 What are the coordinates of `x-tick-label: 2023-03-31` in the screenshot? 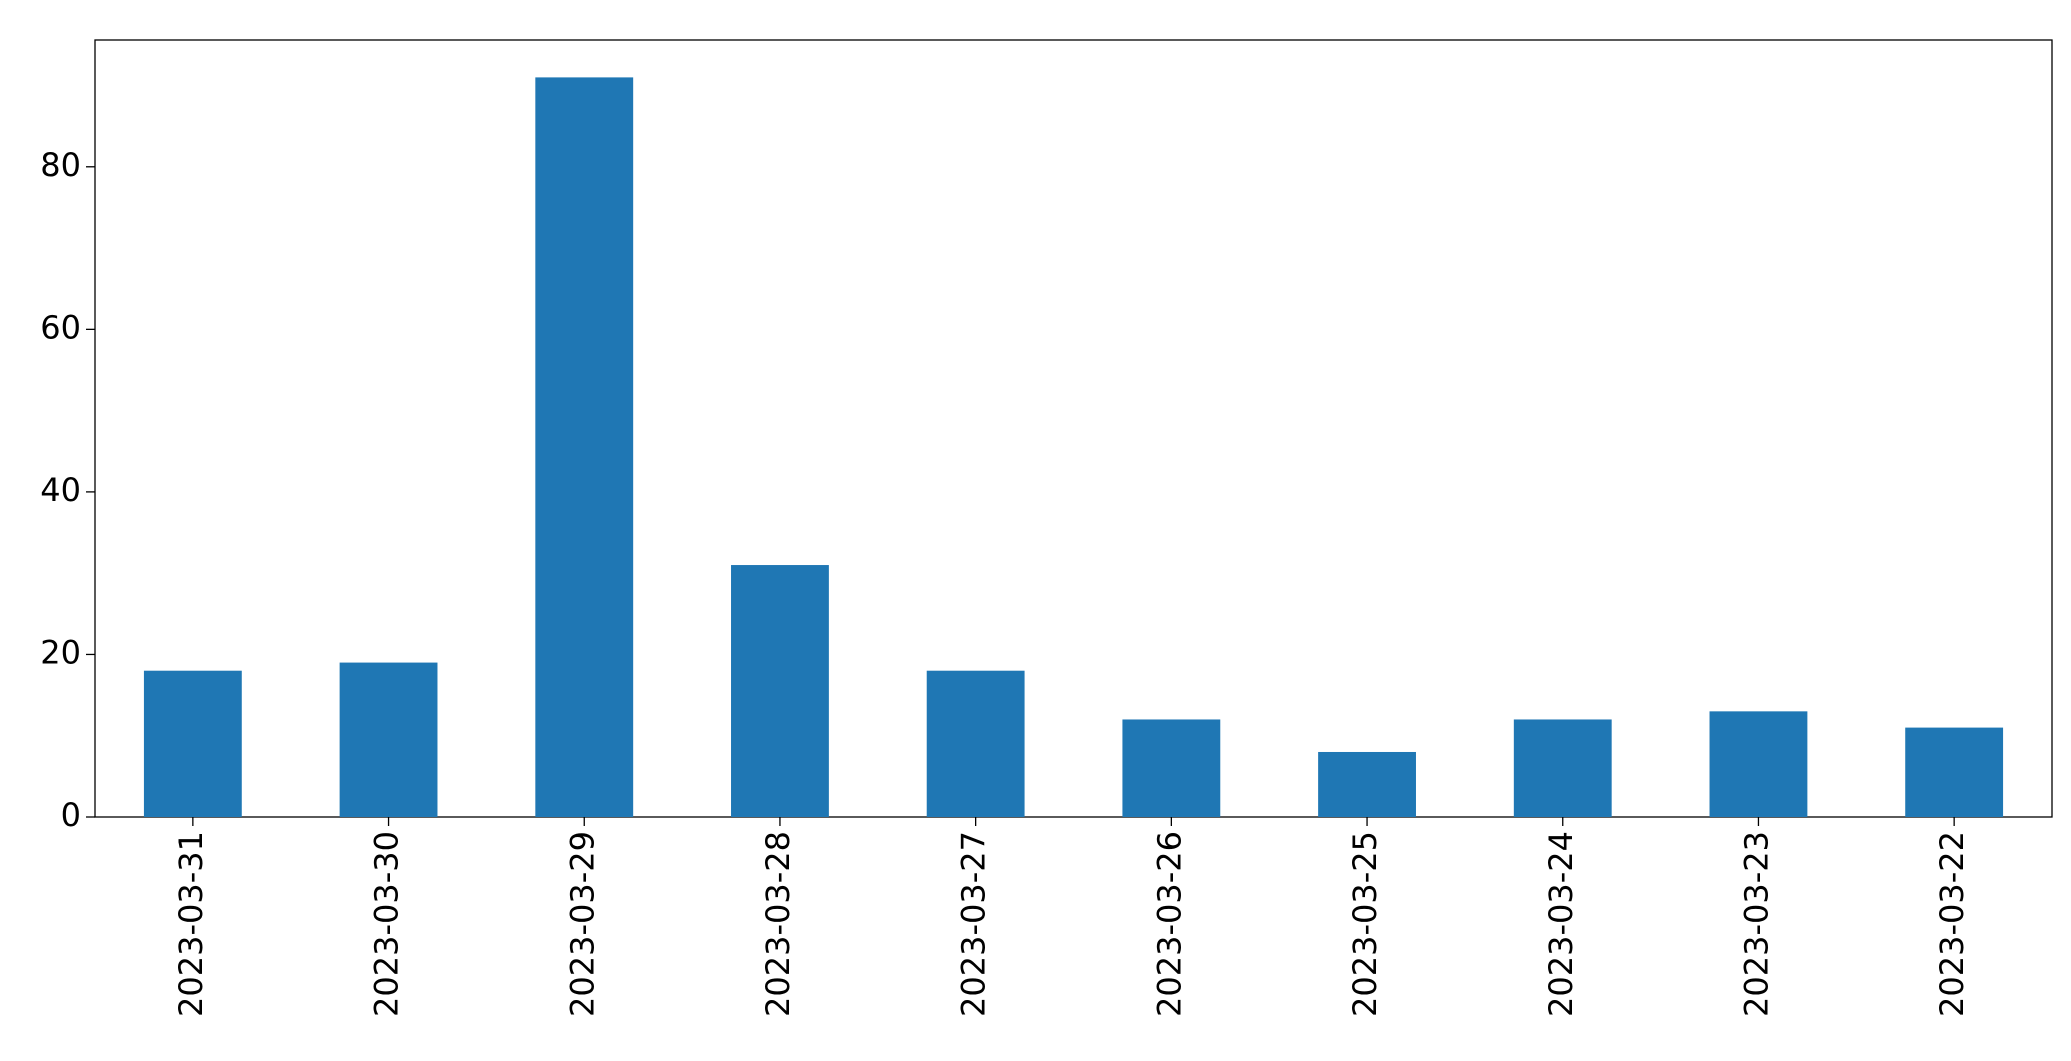 It's located at (191, 924).